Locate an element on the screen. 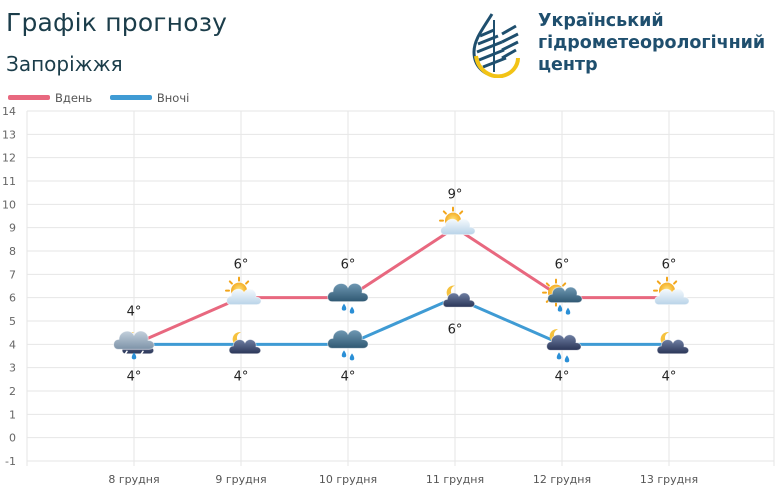 The image size is (777, 499). legend-swatch-night is located at coordinates (130, 97).